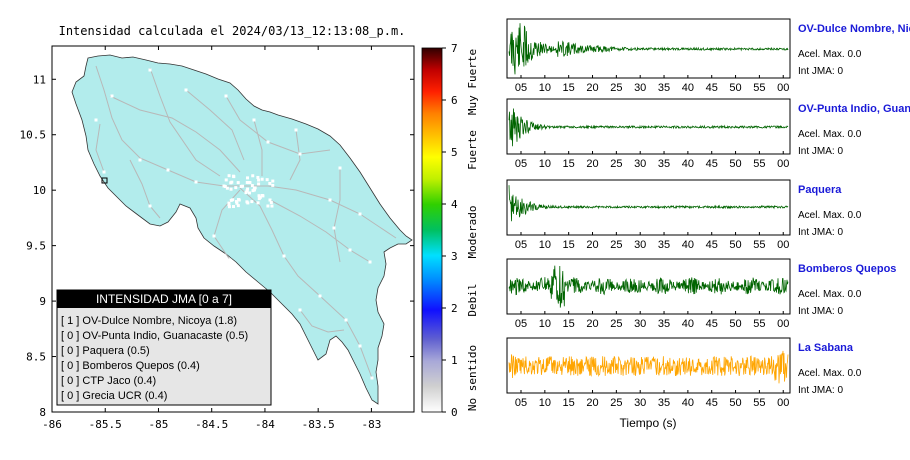 The image size is (910, 460). Describe the element at coordinates (472, 378) in the screenshot. I see `colorbar-class-label: No sentido` at that location.